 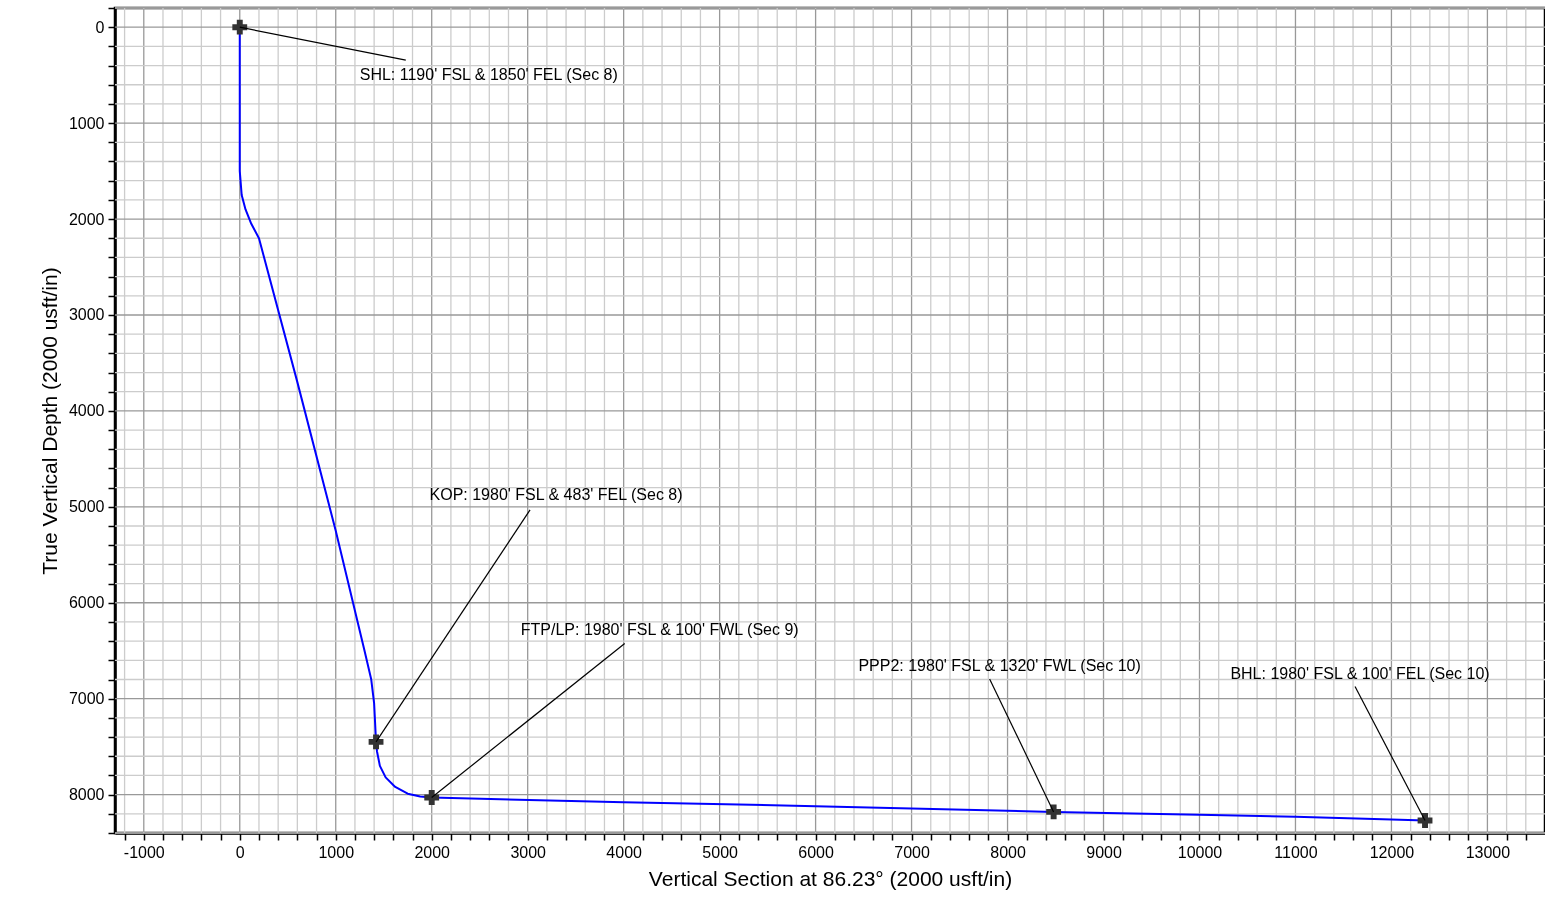 I want to click on y-tick-label: 6000, so click(x=86, y=603).